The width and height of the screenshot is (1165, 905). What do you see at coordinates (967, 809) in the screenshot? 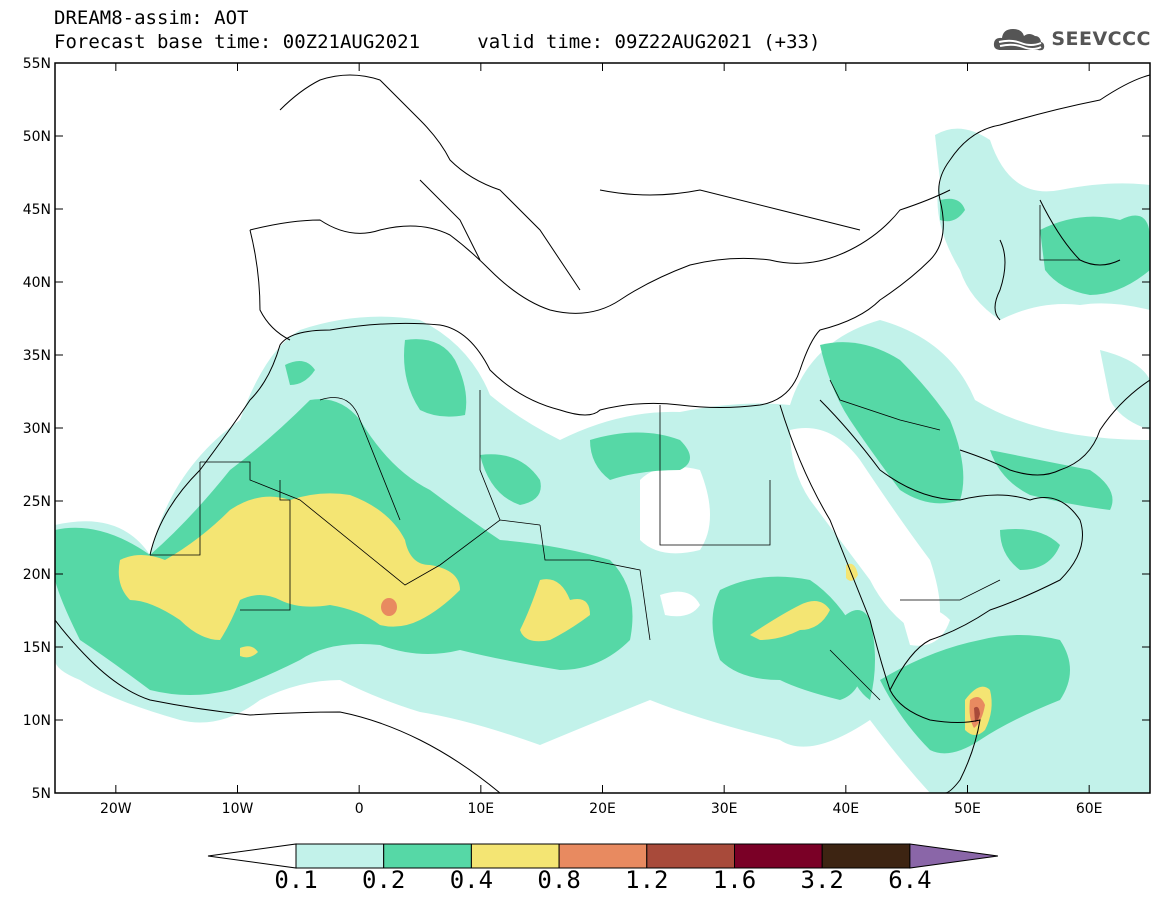
I see `lon-tick-label: 50E` at bounding box center [967, 809].